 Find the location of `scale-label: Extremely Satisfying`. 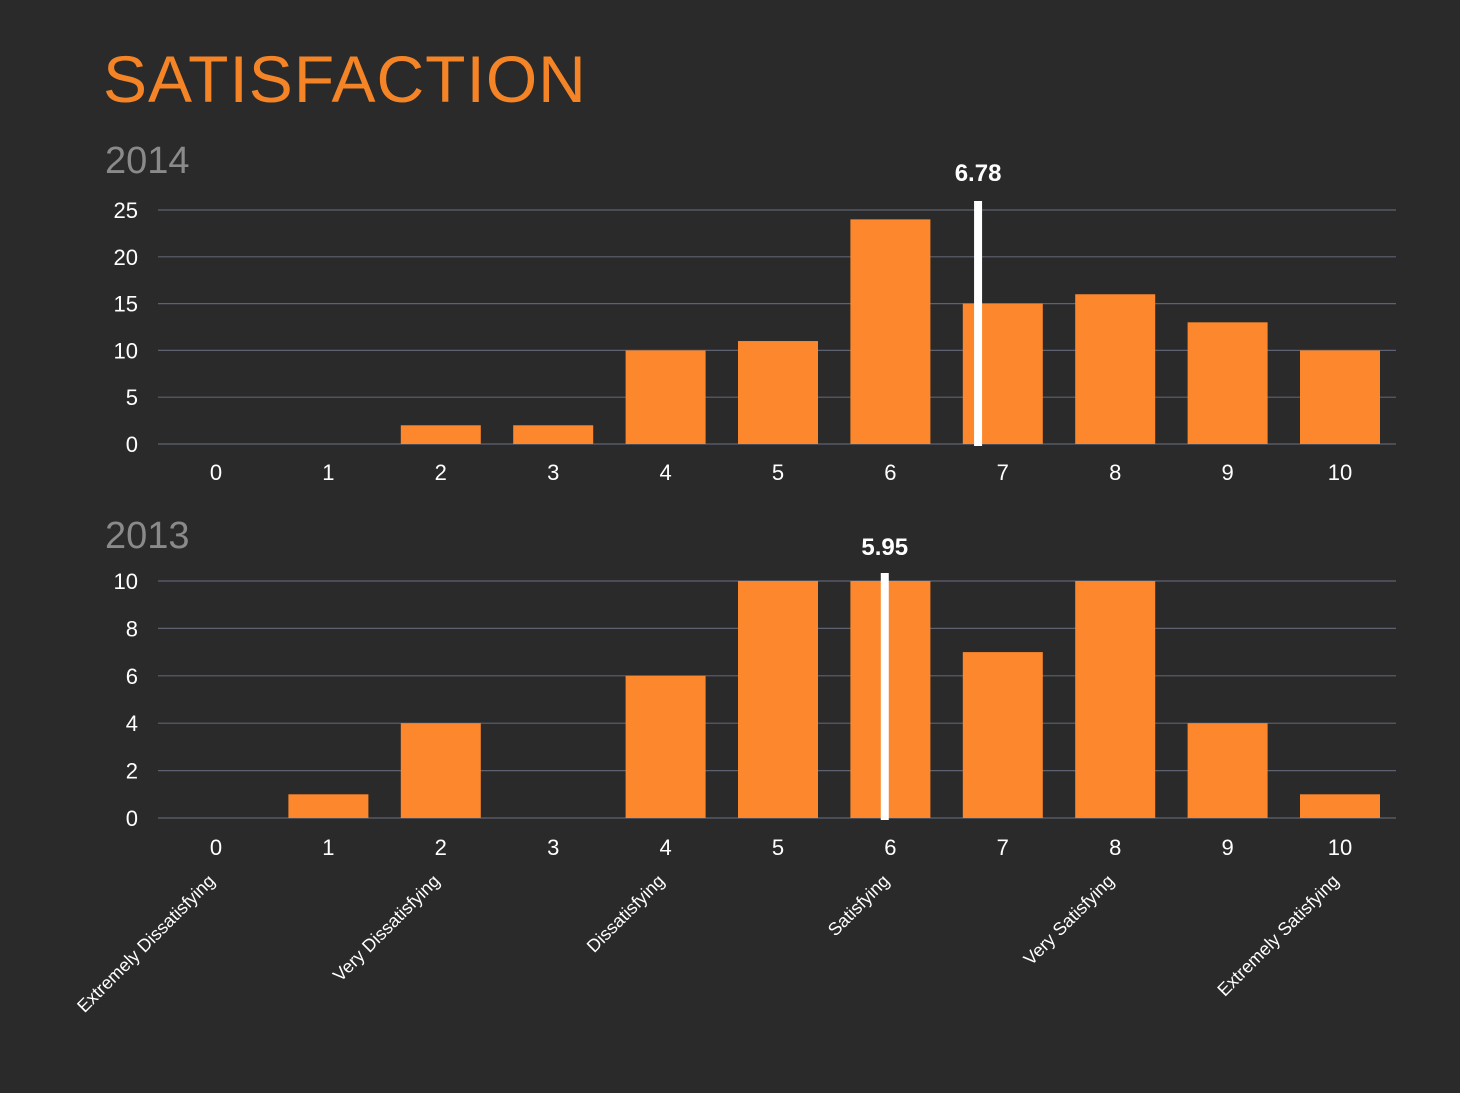

scale-label: Extremely Satisfying is located at coordinates (1277, 935).